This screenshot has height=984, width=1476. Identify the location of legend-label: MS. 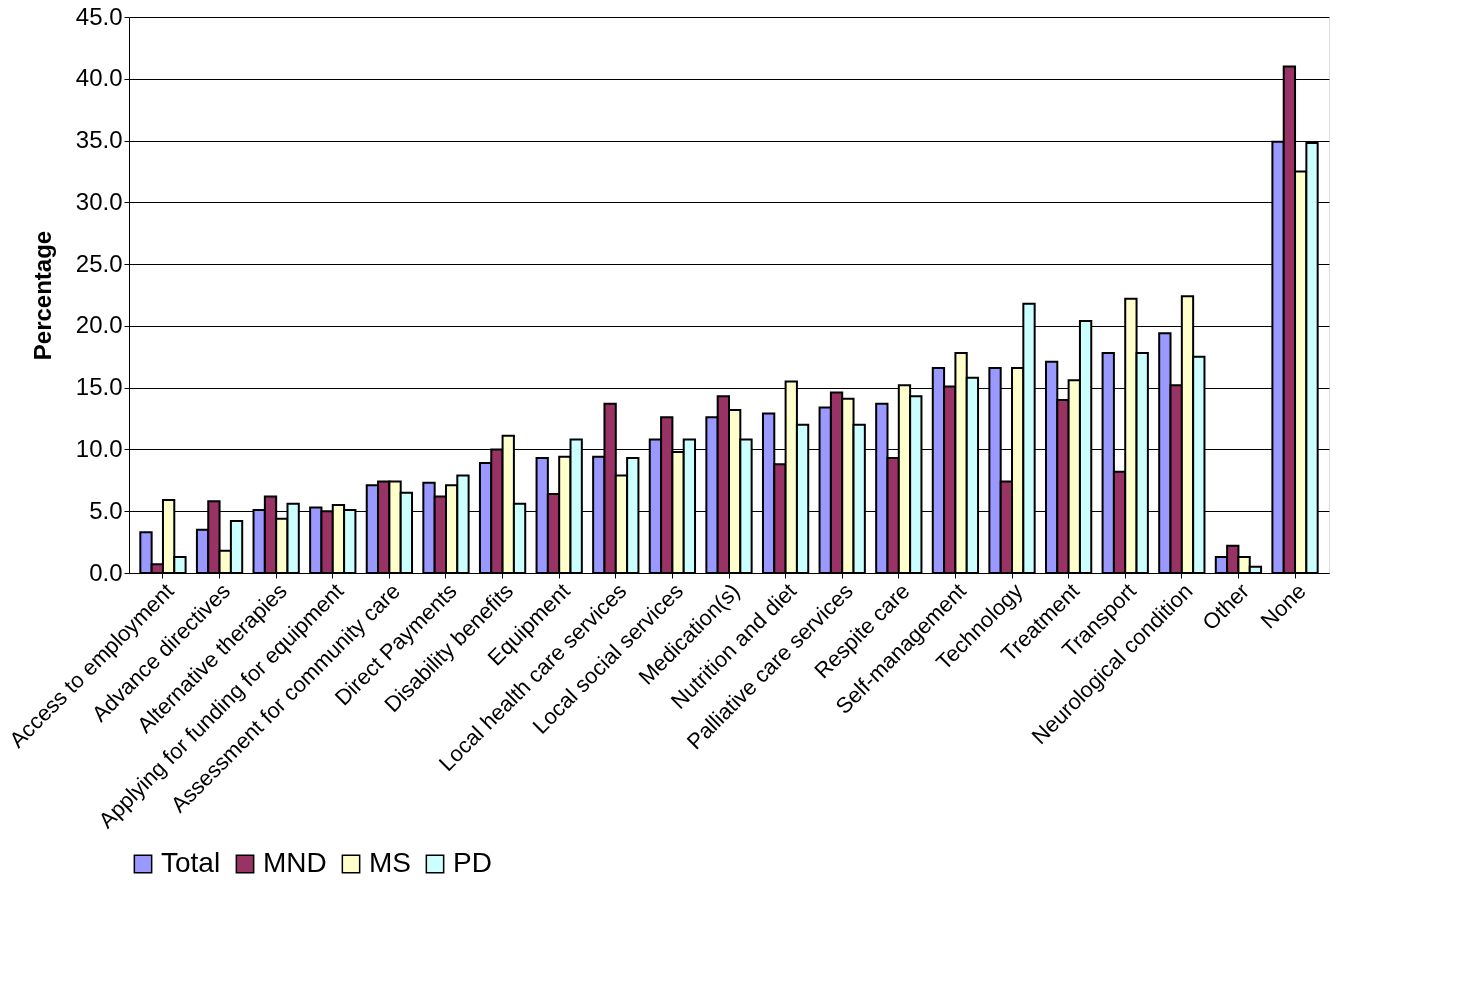
(390, 862).